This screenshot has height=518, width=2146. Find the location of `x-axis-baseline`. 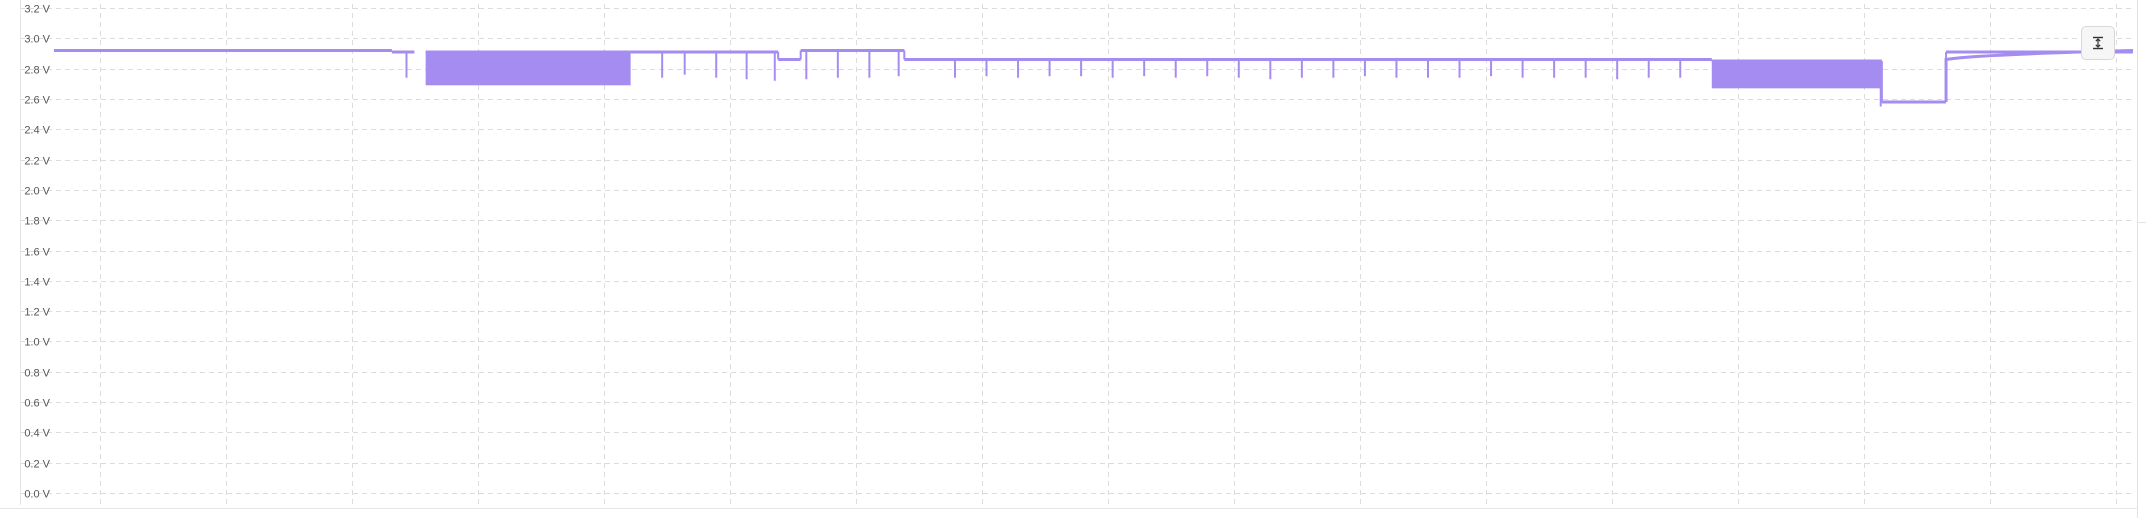

x-axis-baseline is located at coordinates (1069, 508).